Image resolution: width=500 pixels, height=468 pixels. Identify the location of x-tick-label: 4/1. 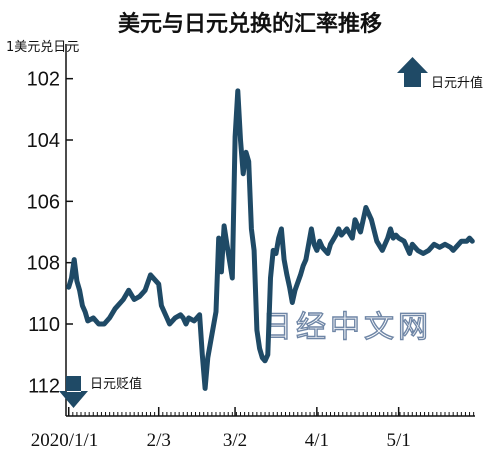
(317, 440).